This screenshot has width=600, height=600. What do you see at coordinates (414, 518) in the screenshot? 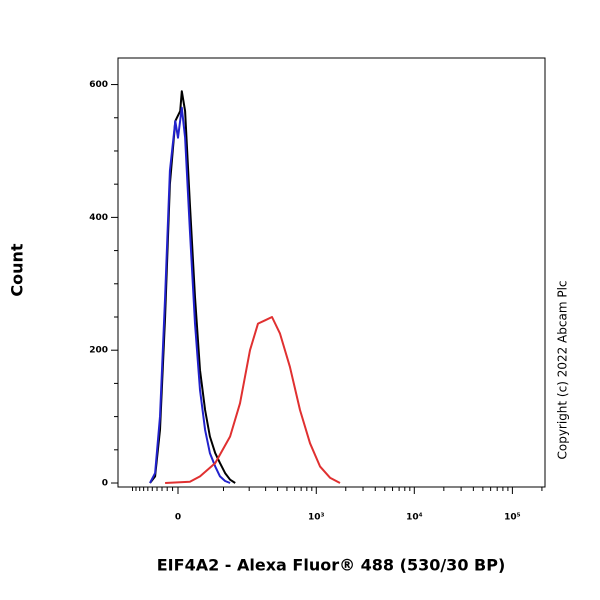
I see `x-tick-label: 10⁴` at bounding box center [414, 518].